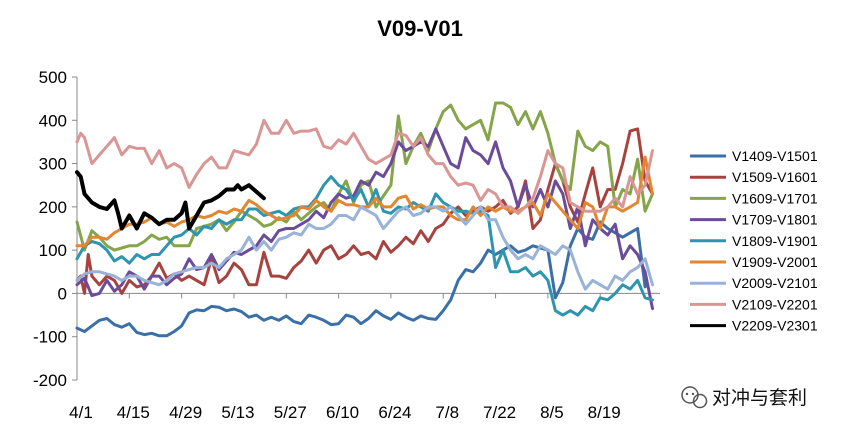  Describe the element at coordinates (364, 201) in the screenshot. I see `series-line-v1909-v2001` at that location.